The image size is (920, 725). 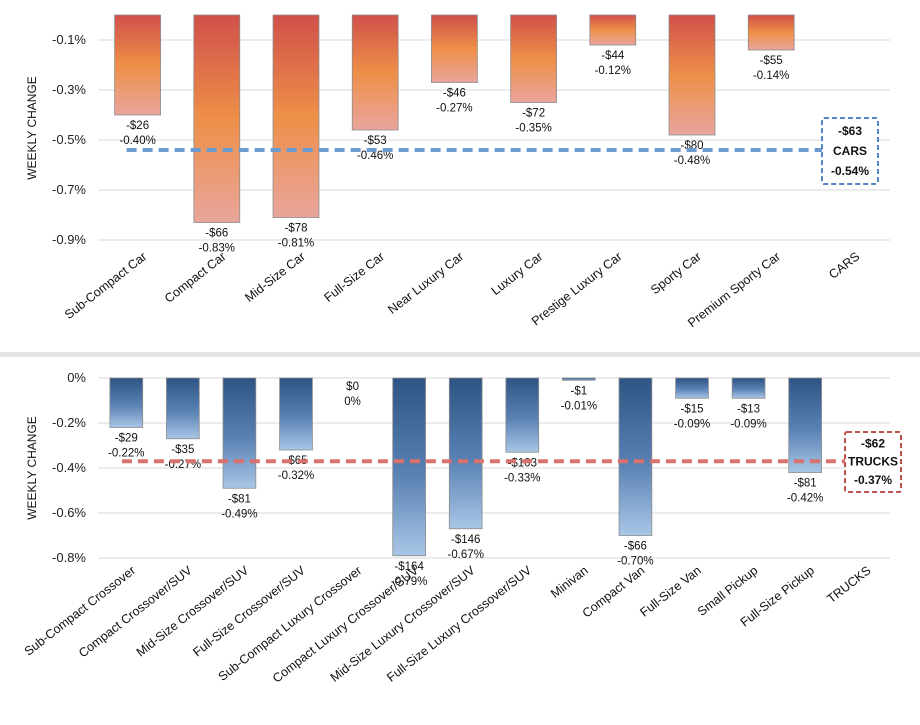 I want to click on data-label-percent: -0.49%, so click(x=239, y=514).